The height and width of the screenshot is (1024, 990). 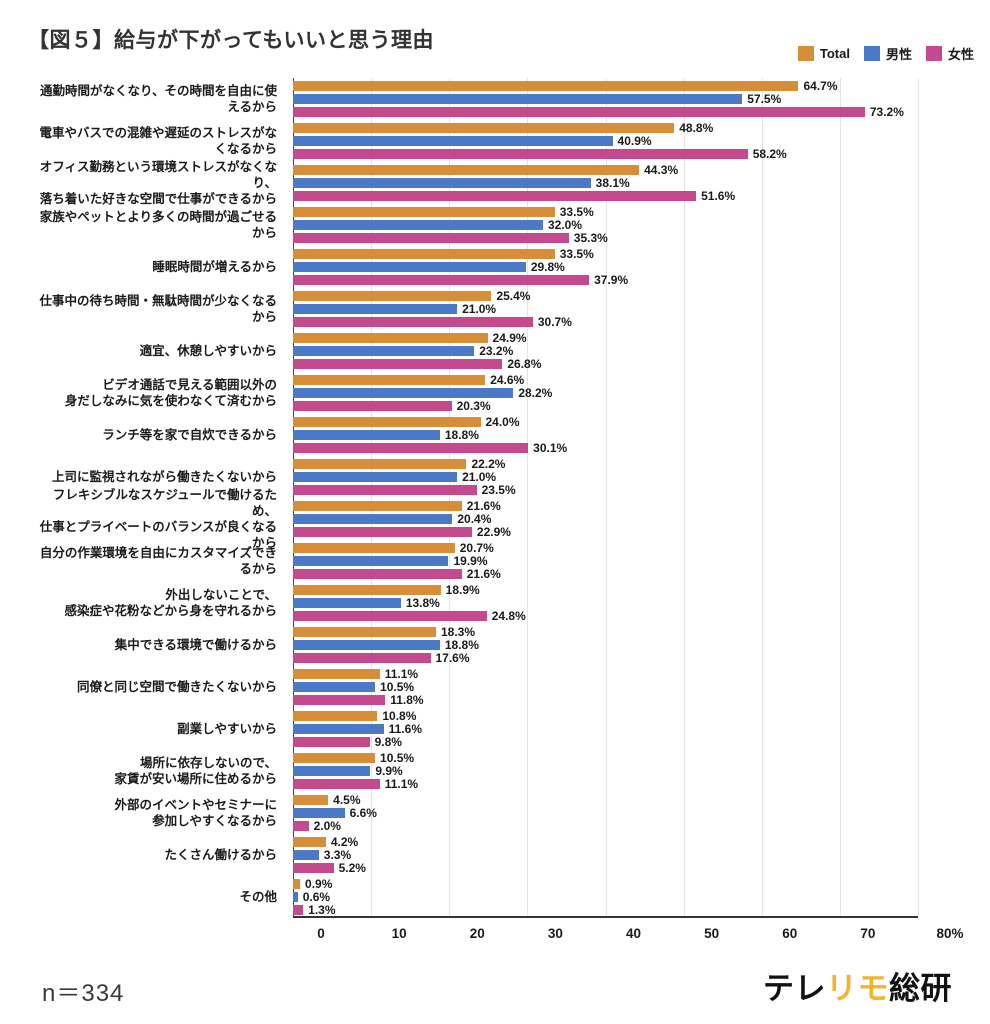 I want to click on value-label: 10.8%, so click(x=399, y=716).